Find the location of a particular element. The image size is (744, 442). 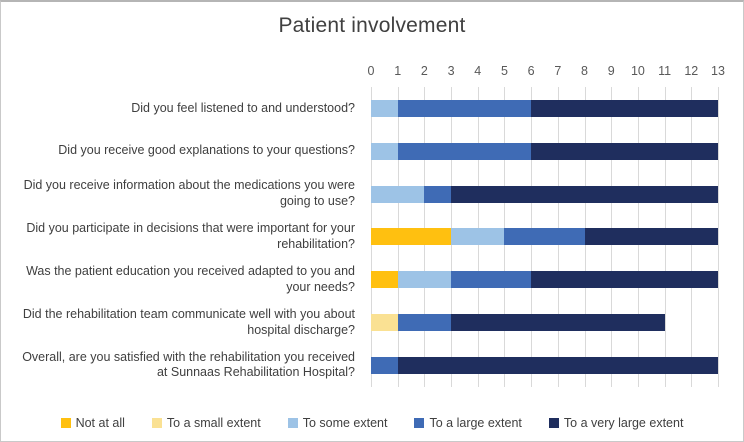

x-axis-tick: 2 is located at coordinates (424, 71).